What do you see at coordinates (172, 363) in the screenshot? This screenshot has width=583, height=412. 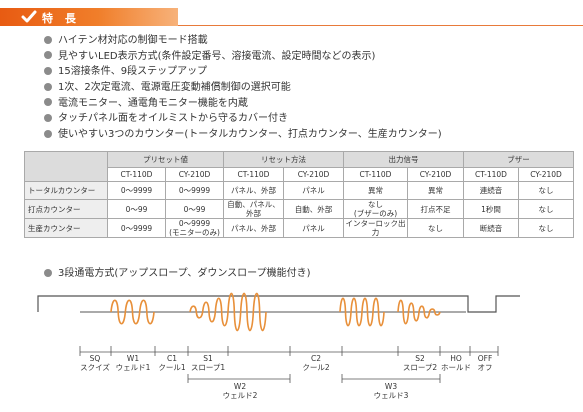 I see `segment-label-c1: C1 クール1` at bounding box center [172, 363].